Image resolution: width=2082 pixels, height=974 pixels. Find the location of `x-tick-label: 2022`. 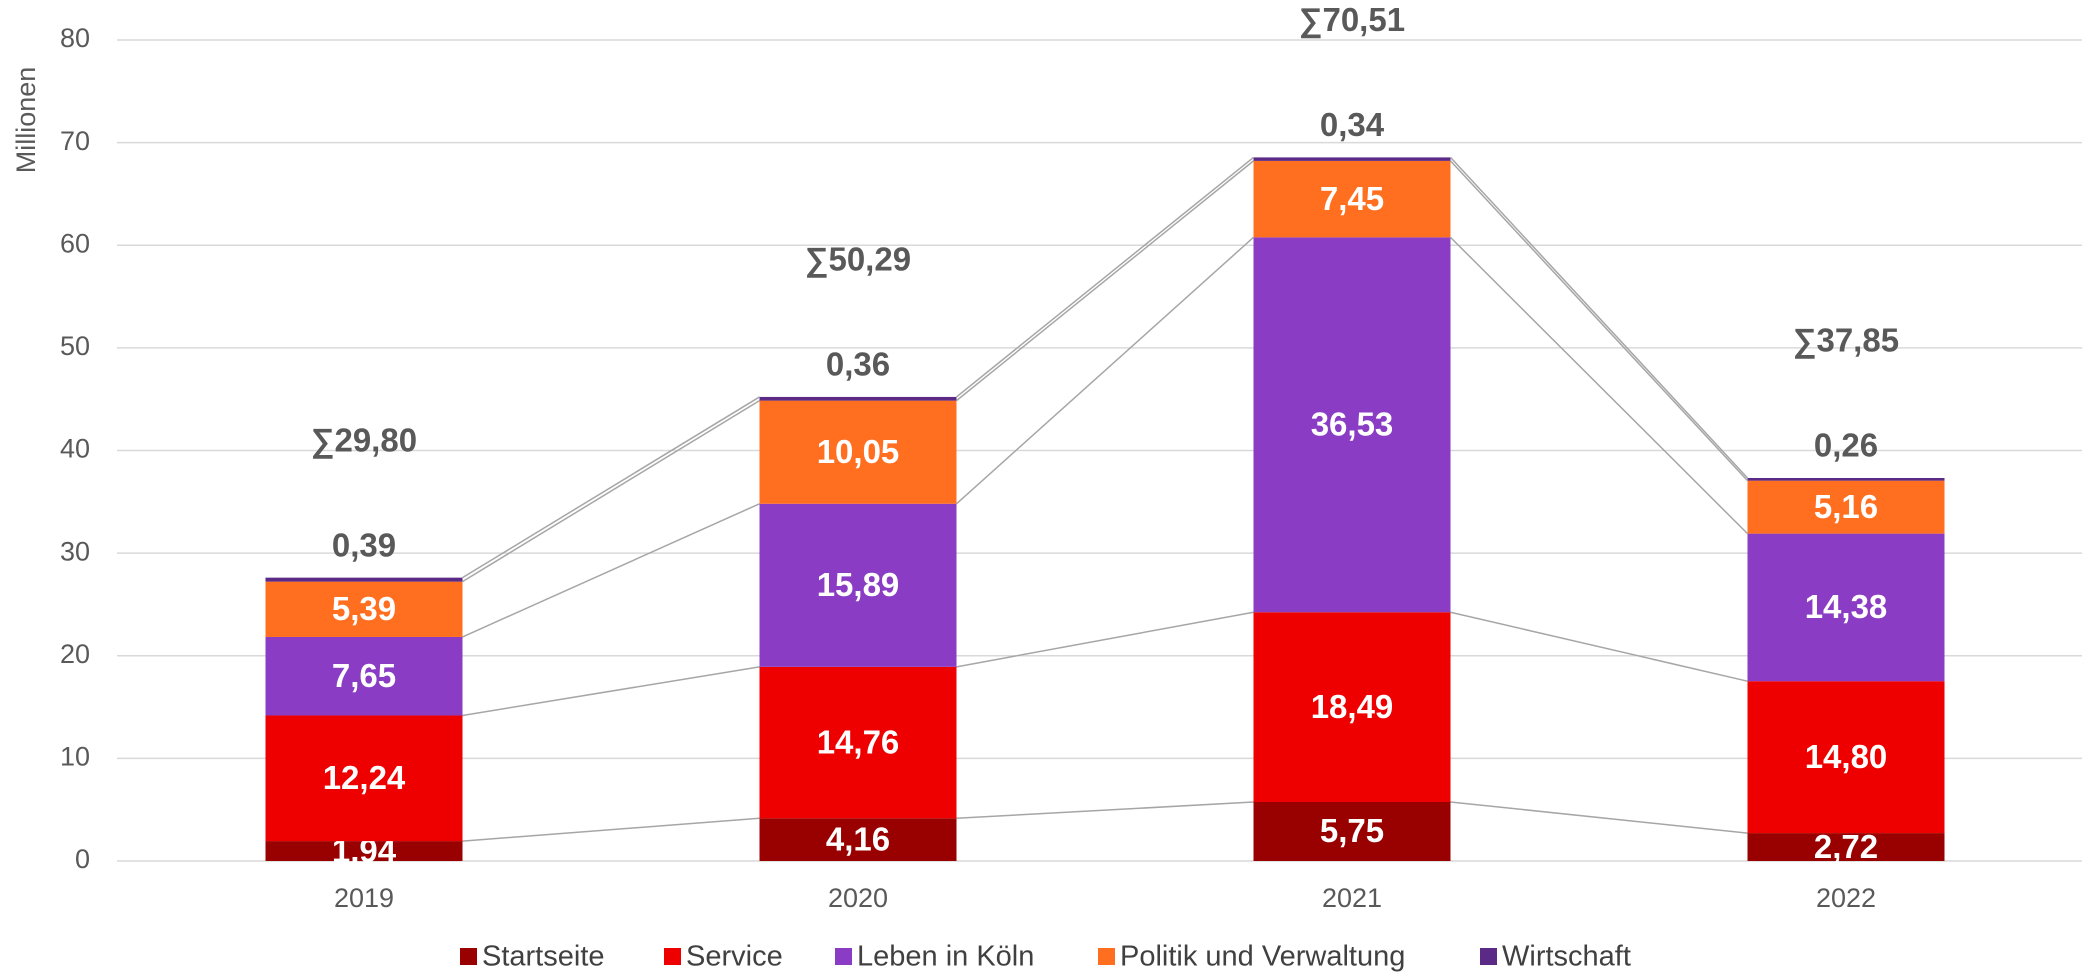

x-tick-label: 2022 is located at coordinates (1846, 898).